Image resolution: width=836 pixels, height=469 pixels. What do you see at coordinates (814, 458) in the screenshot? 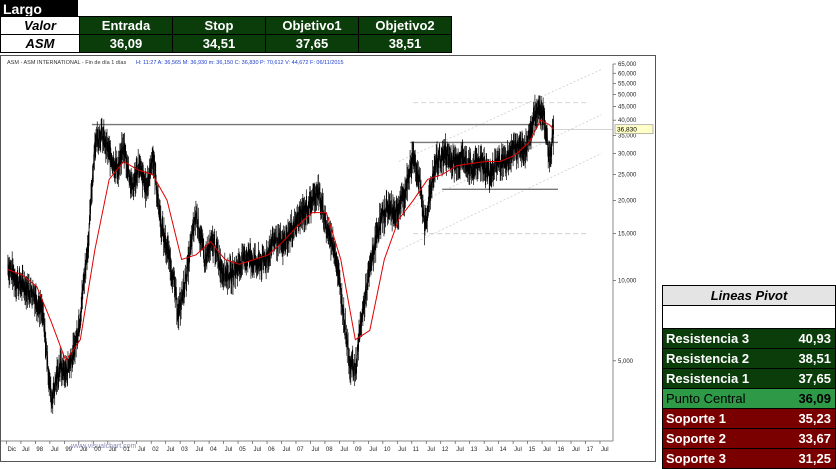
I see `pivot-value: 31,25` at bounding box center [814, 458].